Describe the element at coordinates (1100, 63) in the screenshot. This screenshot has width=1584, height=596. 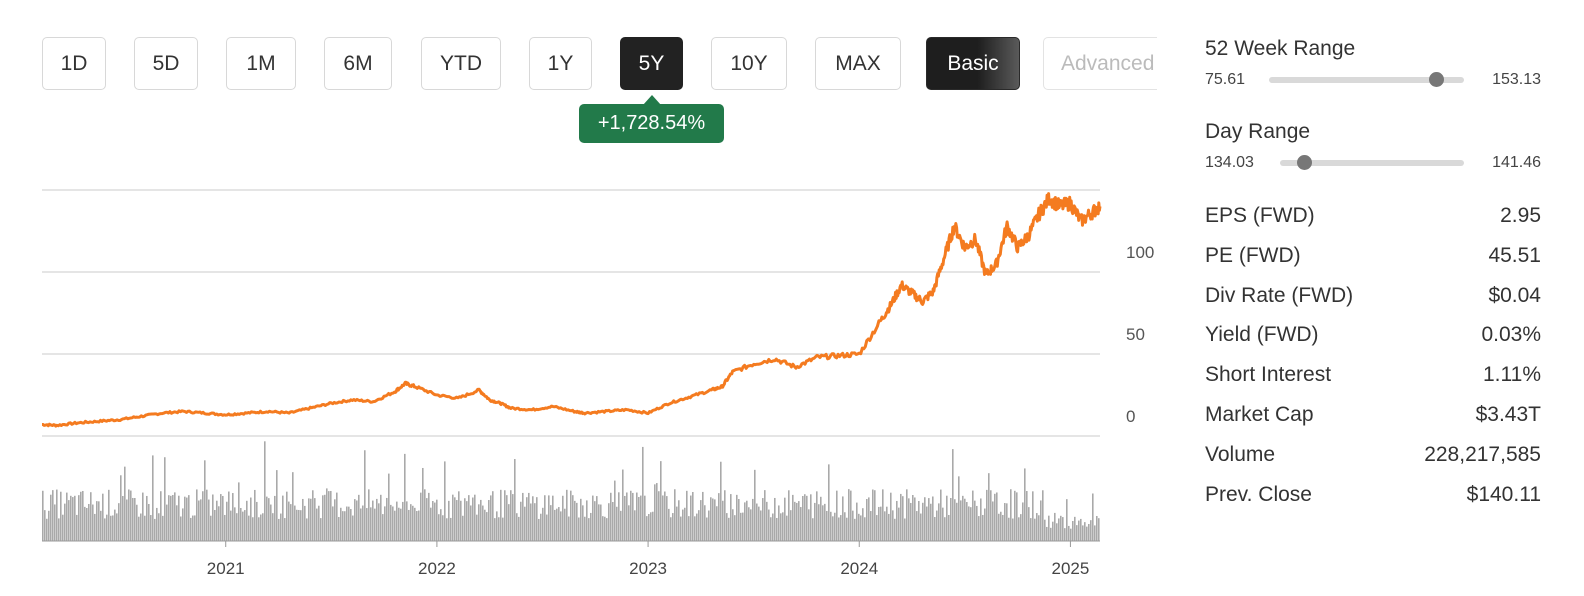
I see `advanced-mode-button: Advanced` at that location.